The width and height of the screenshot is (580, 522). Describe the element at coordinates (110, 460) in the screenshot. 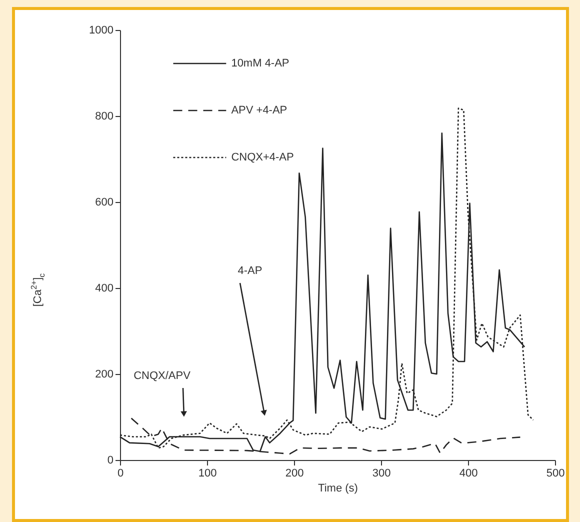

I see `y-tick-label: 0` at that location.